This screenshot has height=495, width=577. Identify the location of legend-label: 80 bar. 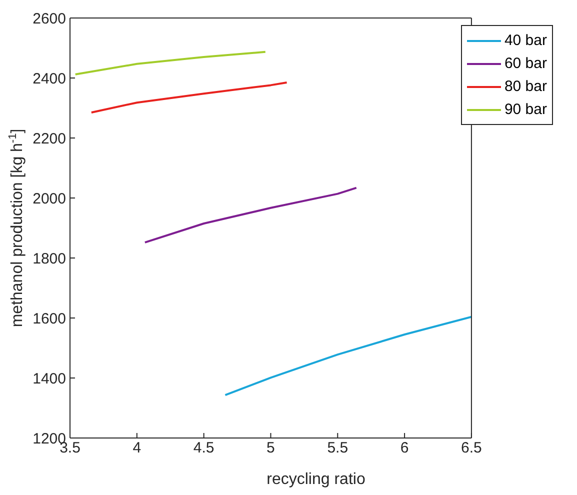
(525, 87).